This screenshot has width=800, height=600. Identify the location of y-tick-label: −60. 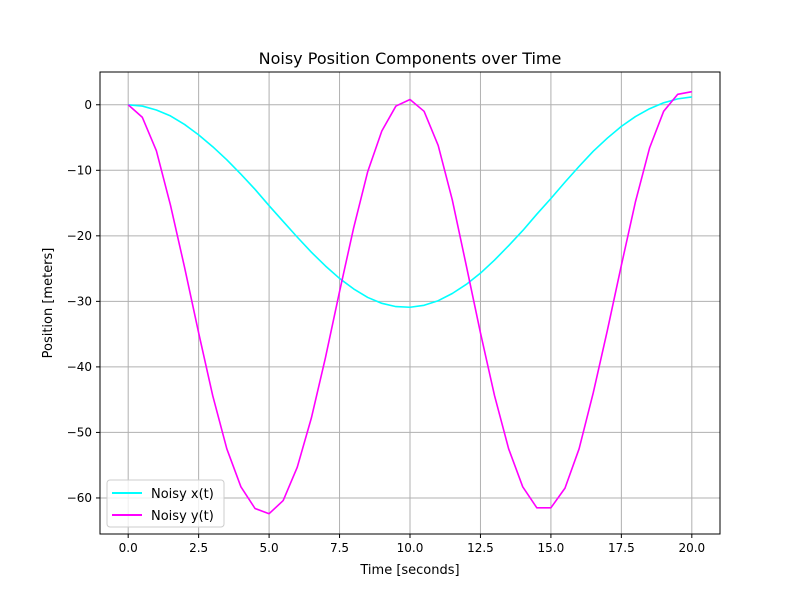
(79, 498).